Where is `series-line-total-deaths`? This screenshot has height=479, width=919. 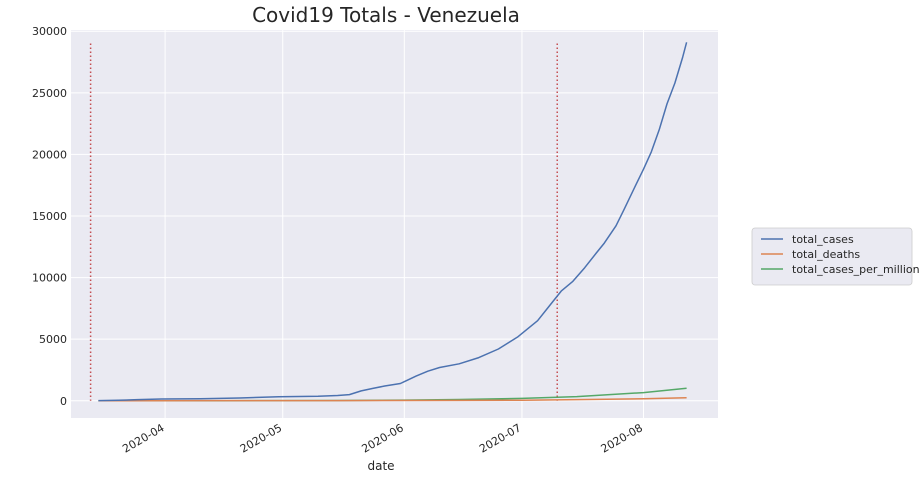
series-line-total-deaths is located at coordinates (392, 399).